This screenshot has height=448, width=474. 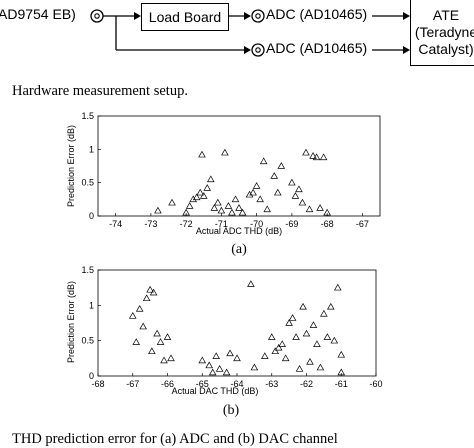 What do you see at coordinates (185, 17) in the screenshot?
I see `load-board-box: Load Board` at bounding box center [185, 17].